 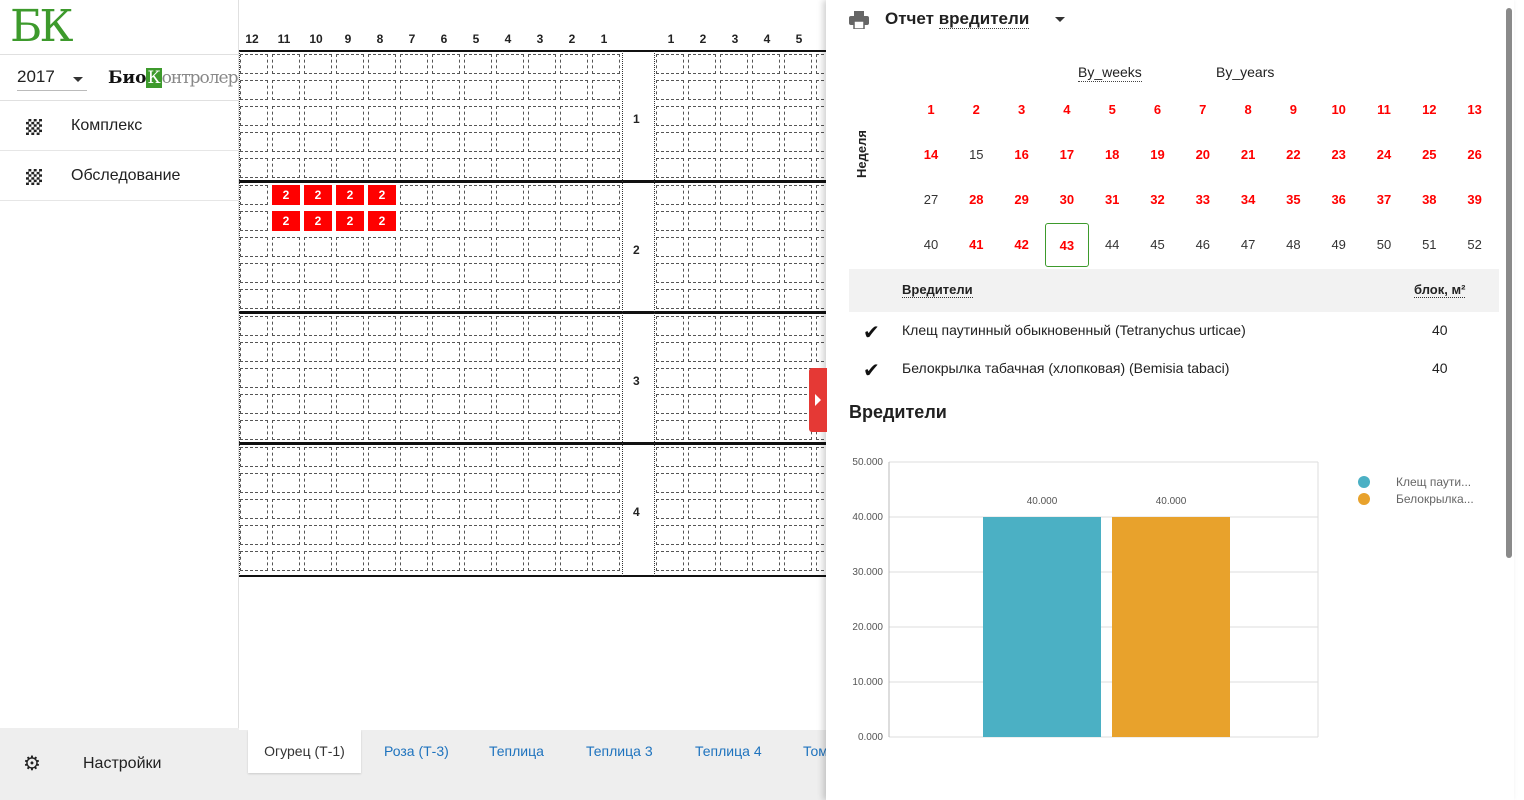 I want to click on week-18: 18, so click(x=1112, y=154).